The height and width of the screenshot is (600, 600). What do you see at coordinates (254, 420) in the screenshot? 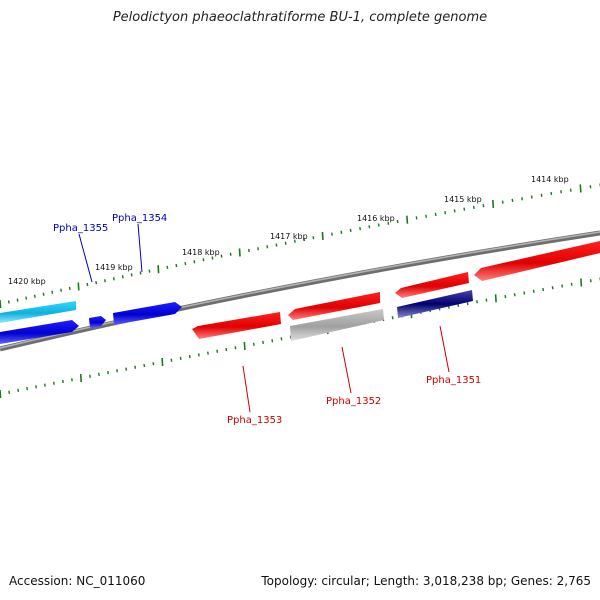
I see `gene-label-ppha-1353: Ppha_1353` at bounding box center [254, 420].